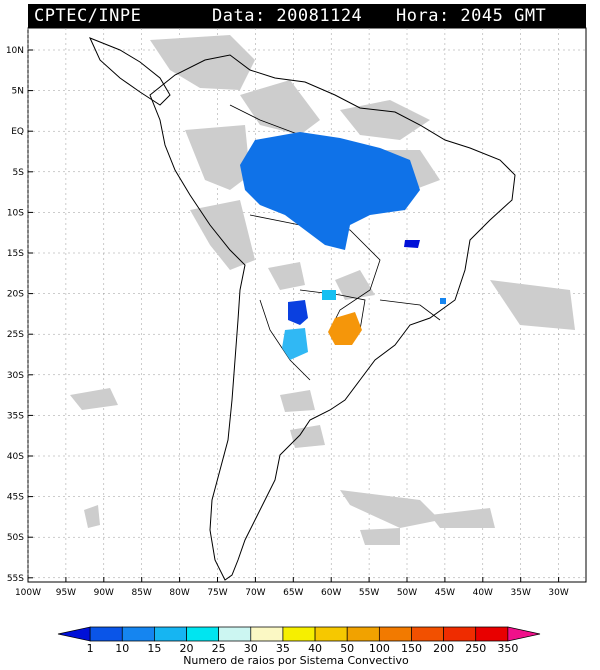 The image size is (600, 670). What do you see at coordinates (558, 593) in the screenshot?
I see `lon-label: 30W` at bounding box center [558, 593].